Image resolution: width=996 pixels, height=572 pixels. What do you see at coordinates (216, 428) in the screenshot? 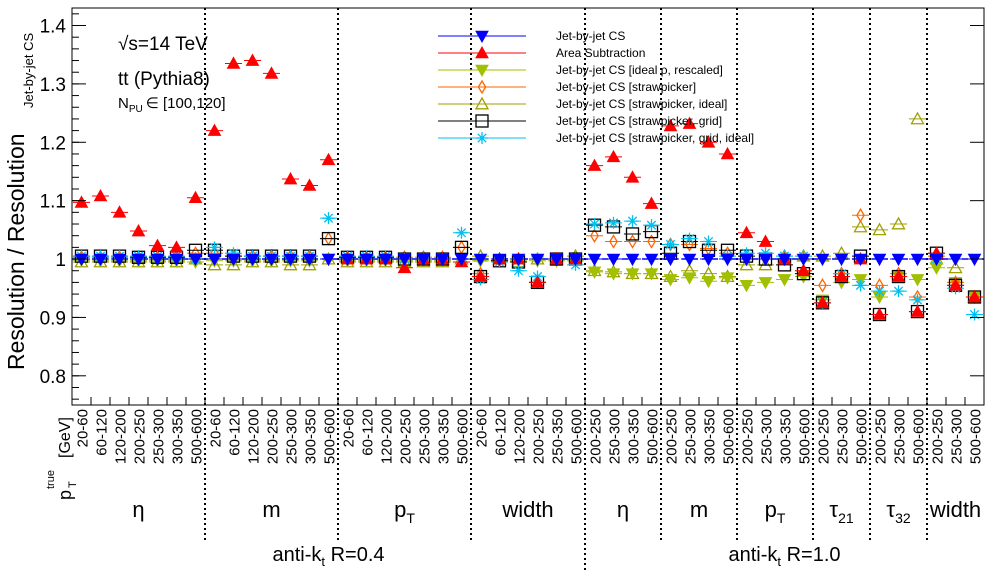
I see `x-tick-label: 20-60` at bounding box center [216, 428].